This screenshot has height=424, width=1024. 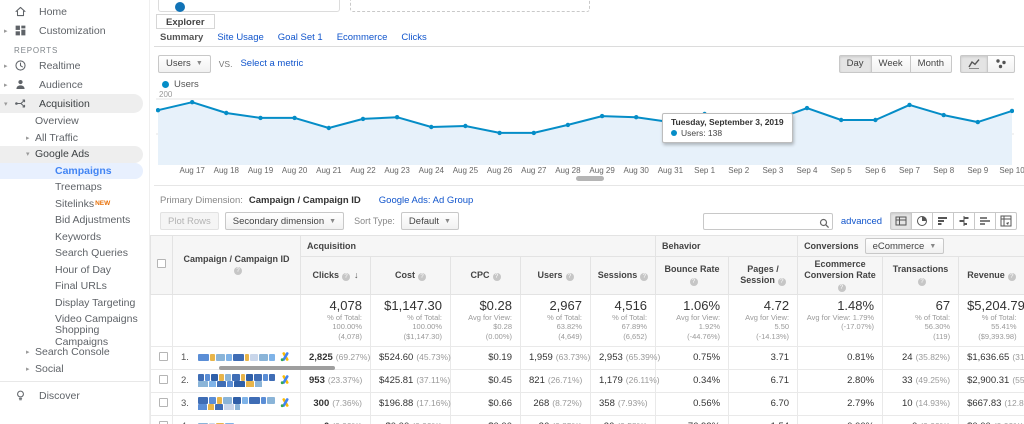 What do you see at coordinates (555, 275) in the screenshot?
I see `column-header-users: Users?` at bounding box center [555, 275].